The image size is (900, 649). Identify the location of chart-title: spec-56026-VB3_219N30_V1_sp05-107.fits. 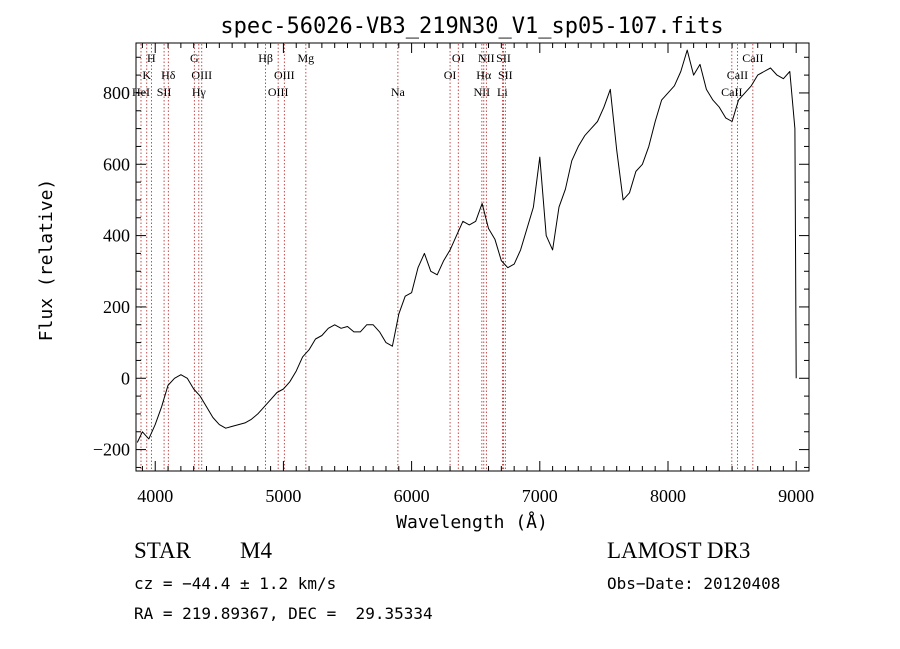
(471, 26).